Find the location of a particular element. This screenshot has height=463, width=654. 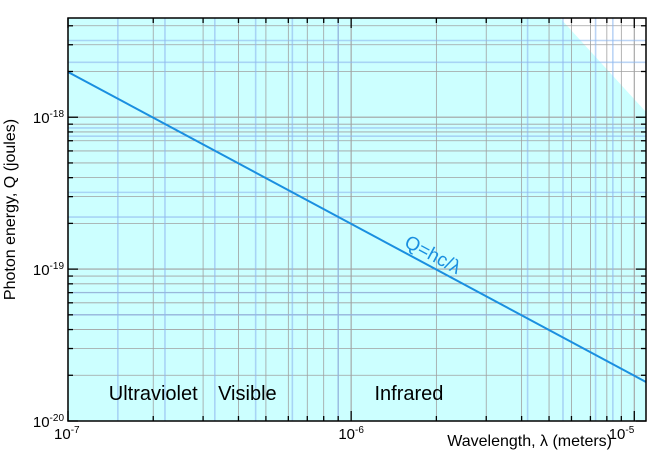

plot-corner-white is located at coordinates (603, 65).